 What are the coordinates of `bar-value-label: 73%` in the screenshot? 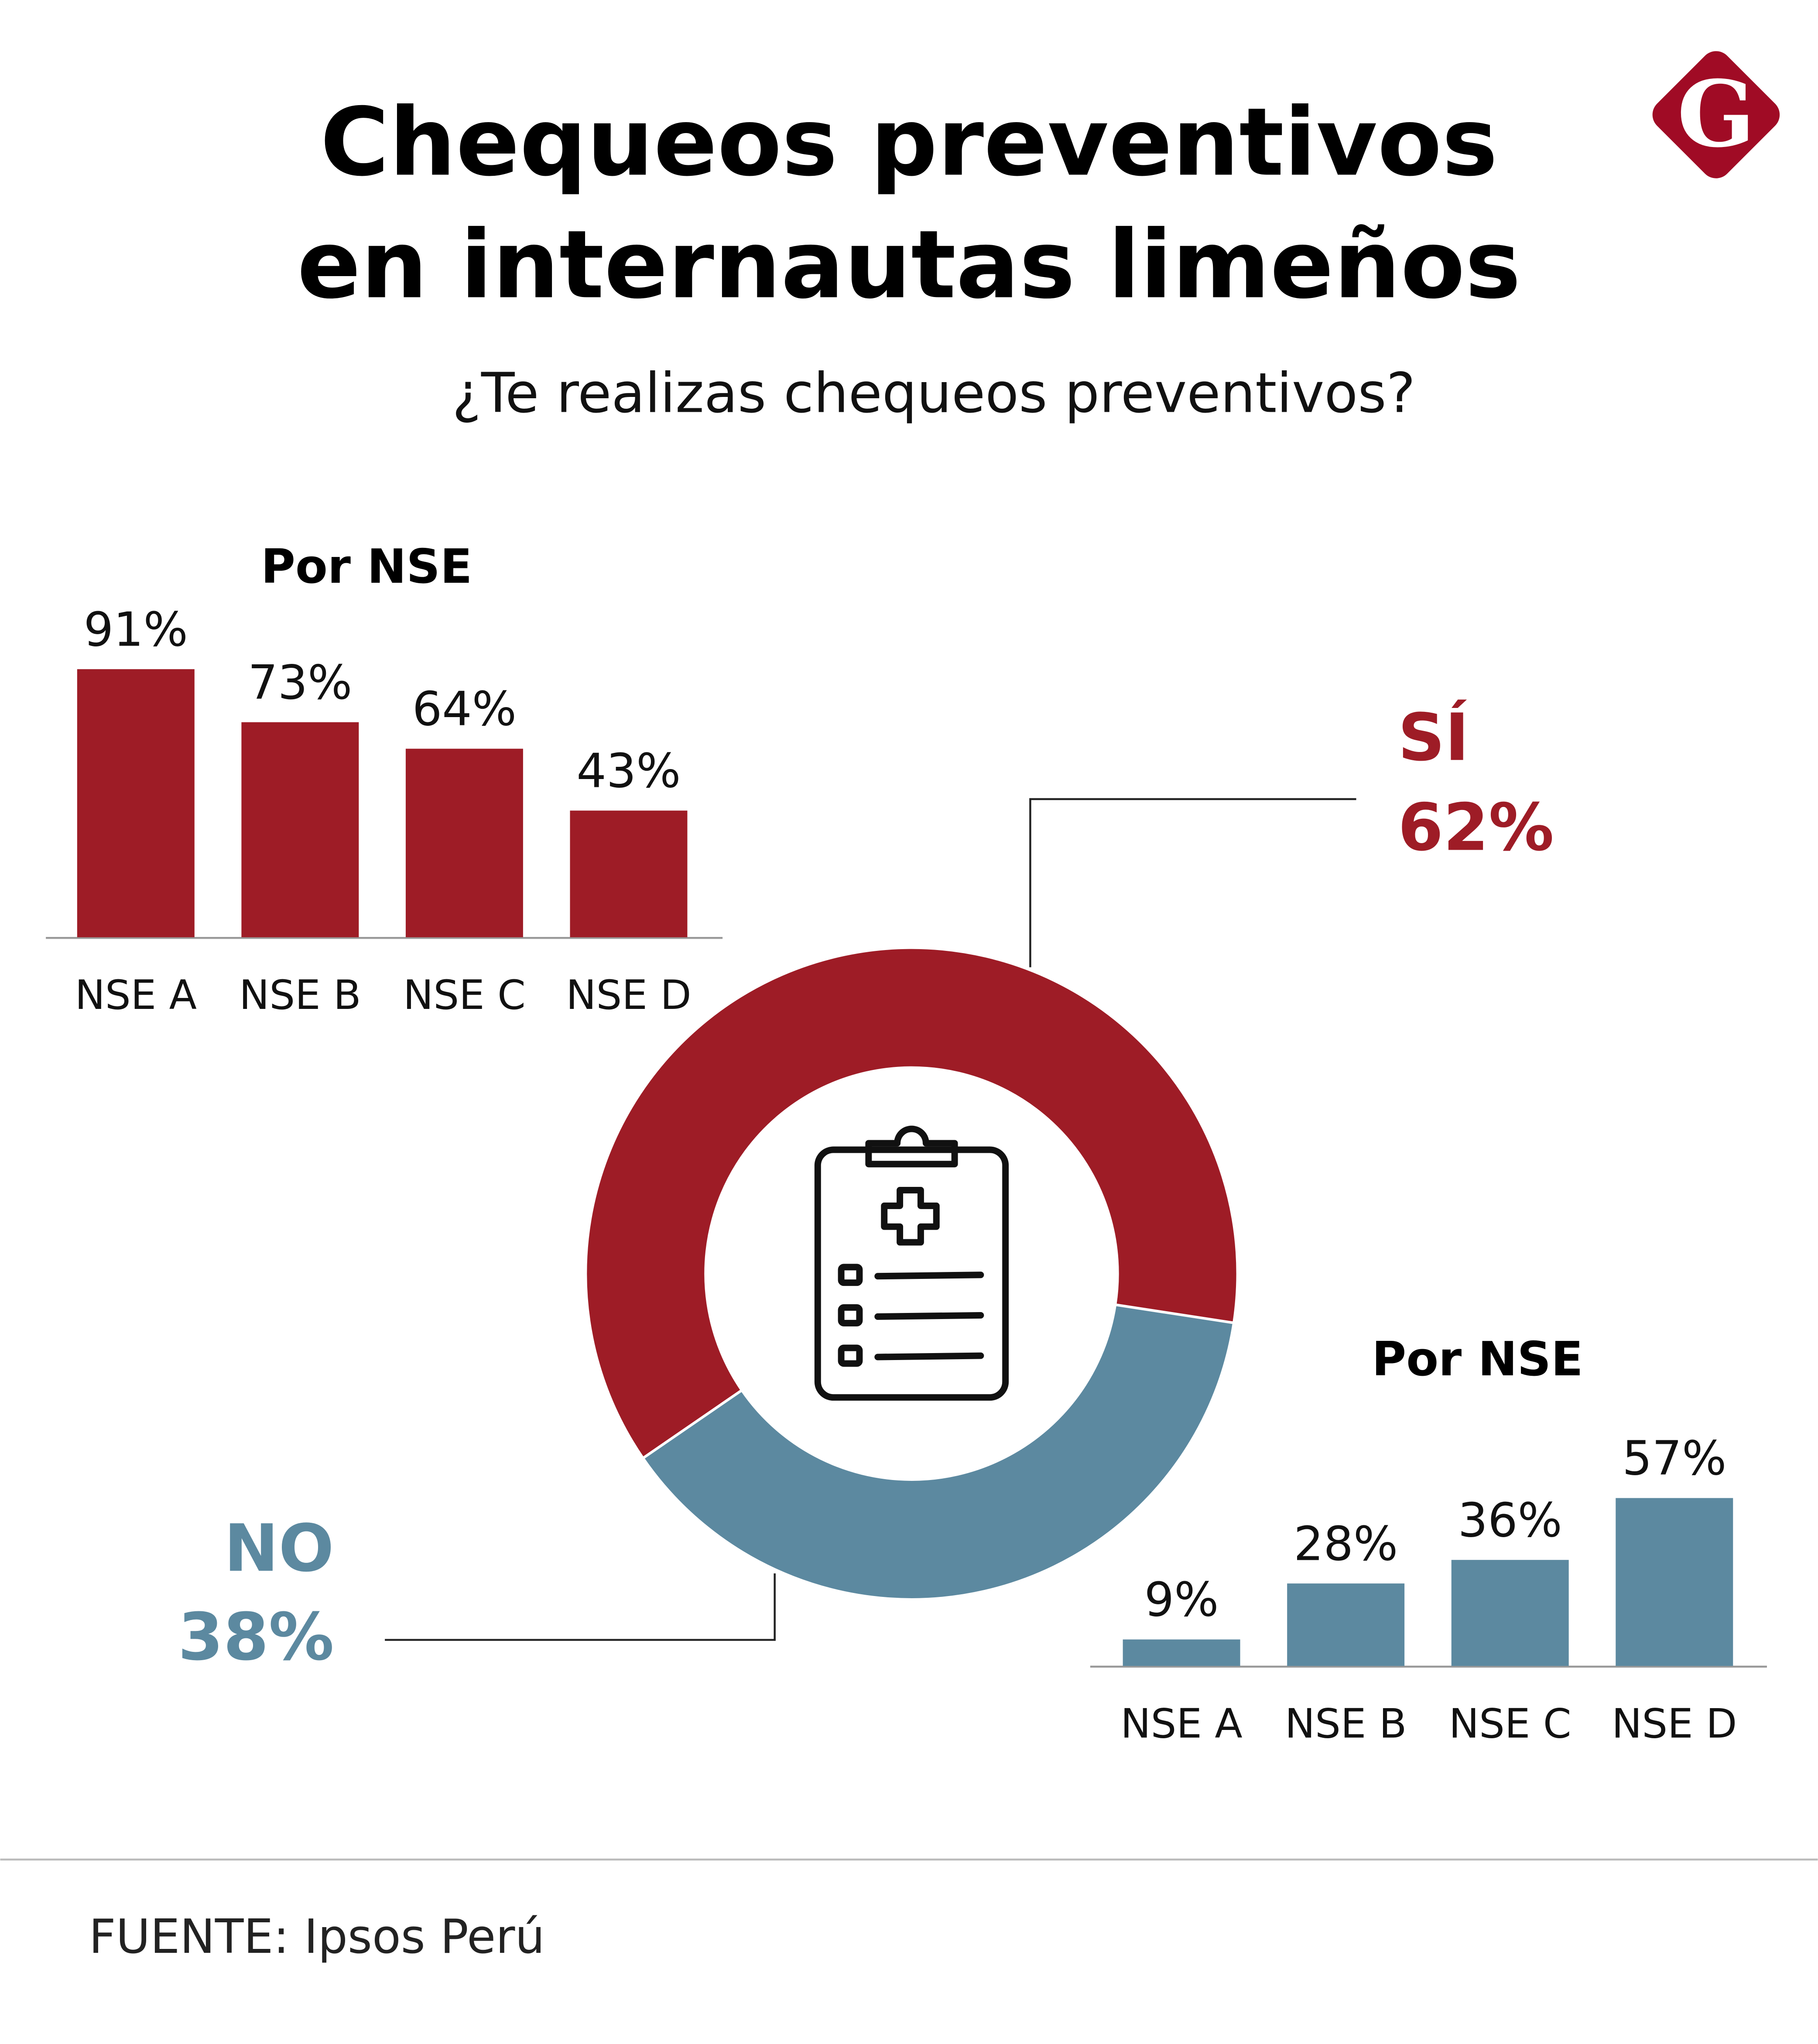 It's located at (300, 683).